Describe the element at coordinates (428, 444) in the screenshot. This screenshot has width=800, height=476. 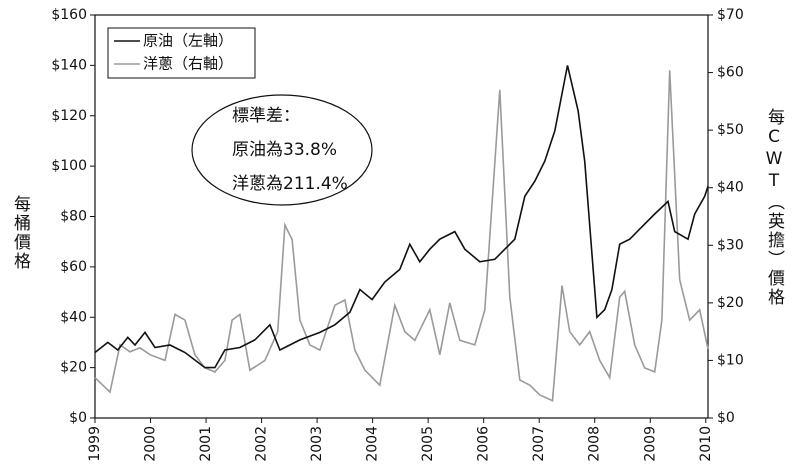
I see `x-tick-label: 2005` at that location.